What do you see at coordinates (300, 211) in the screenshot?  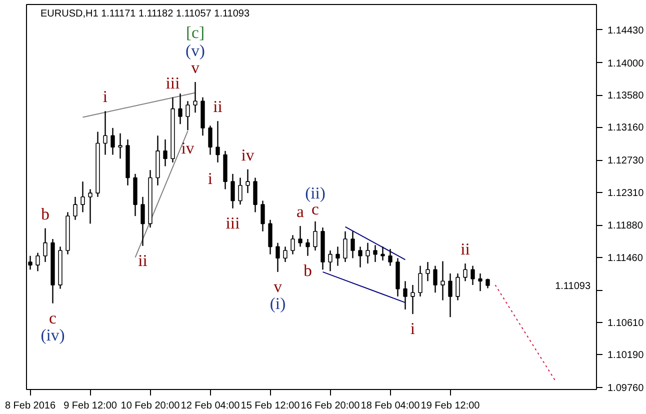 I see `annotation: a` at bounding box center [300, 211].